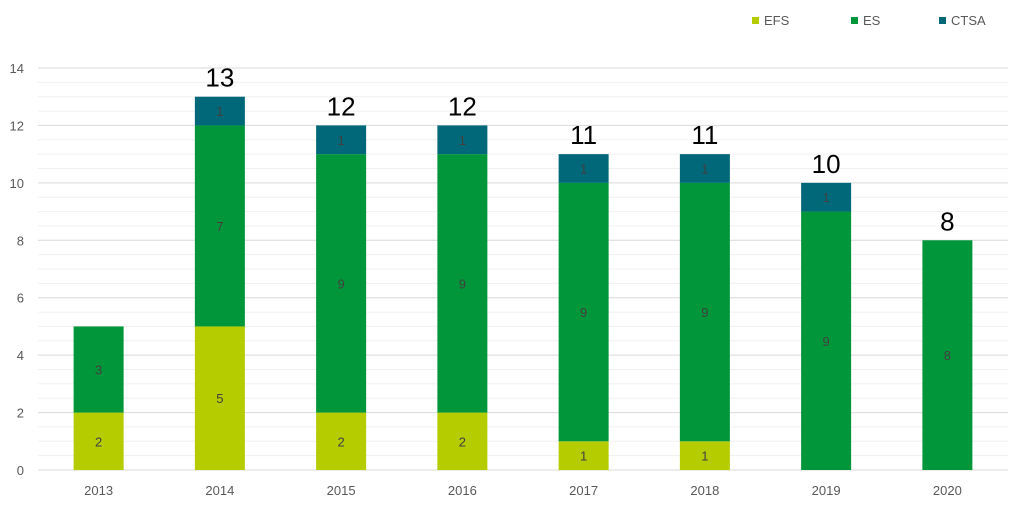  What do you see at coordinates (20, 470) in the screenshot?
I see `y-tick-label: 0` at bounding box center [20, 470].